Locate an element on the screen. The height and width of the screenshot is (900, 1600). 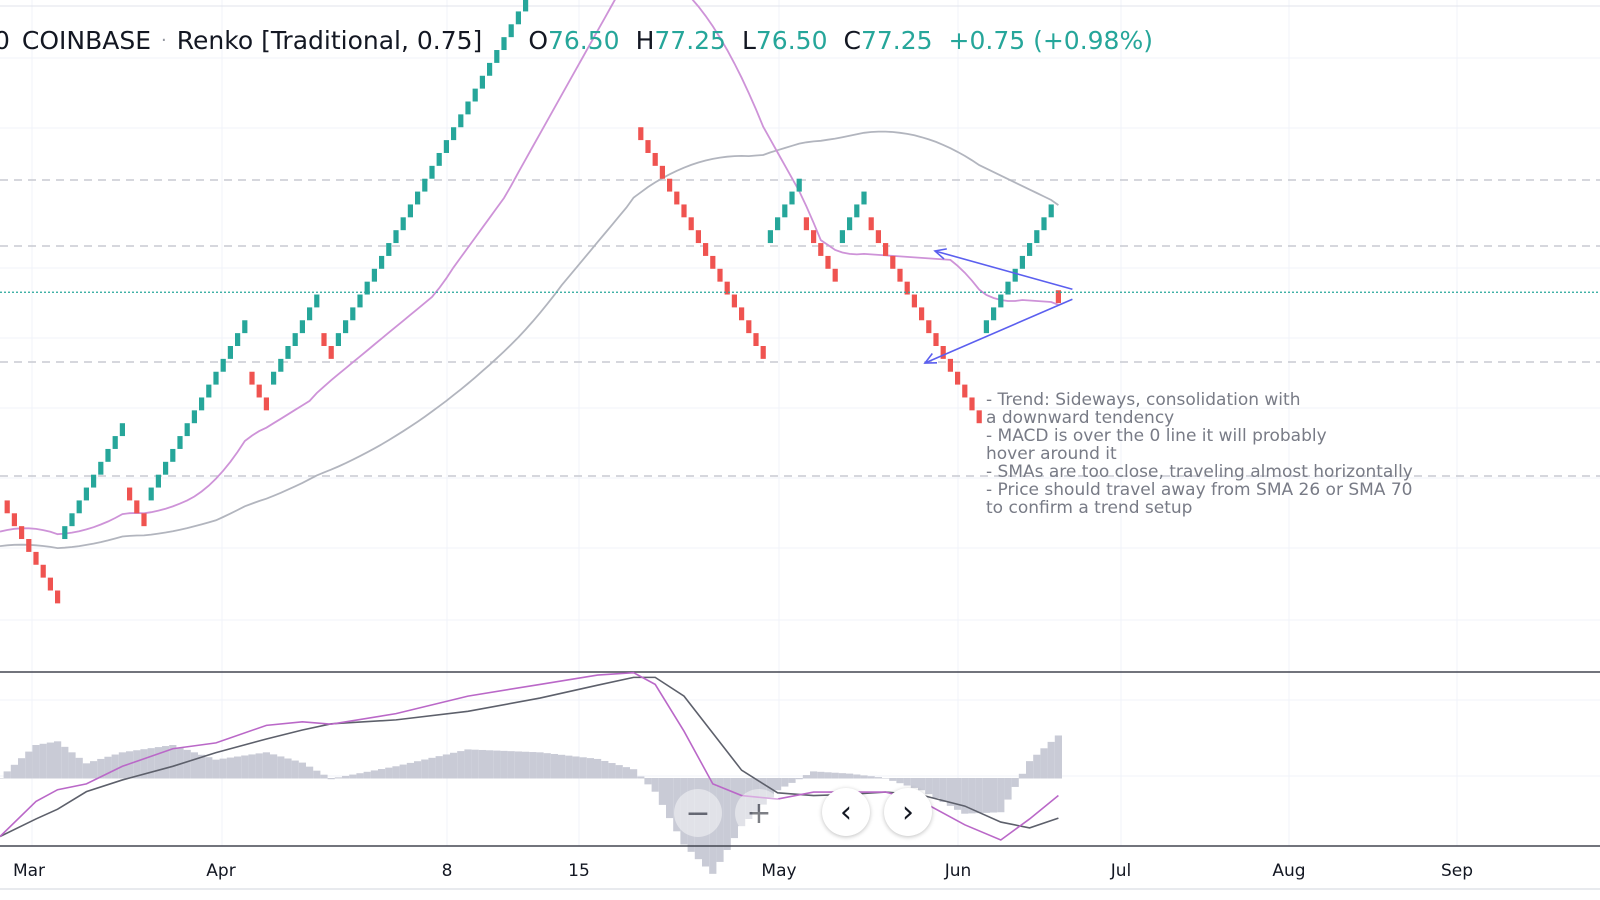
projection-arrows is located at coordinates (998, 306).